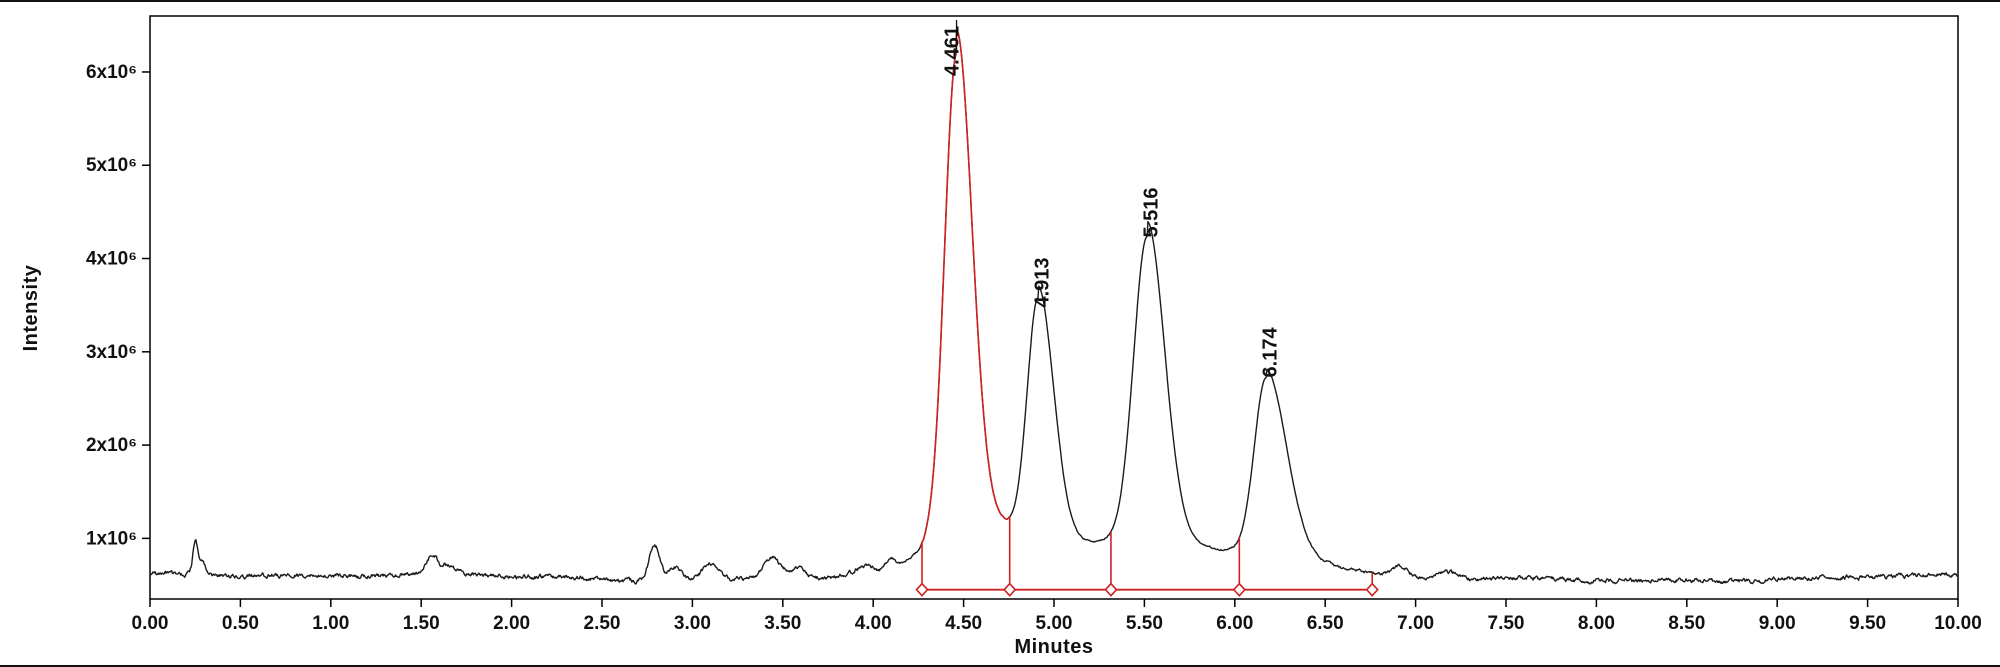 Image resolution: width=2000 pixels, height=667 pixels. I want to click on y-tick-label: 1x10⁶, so click(111, 538).